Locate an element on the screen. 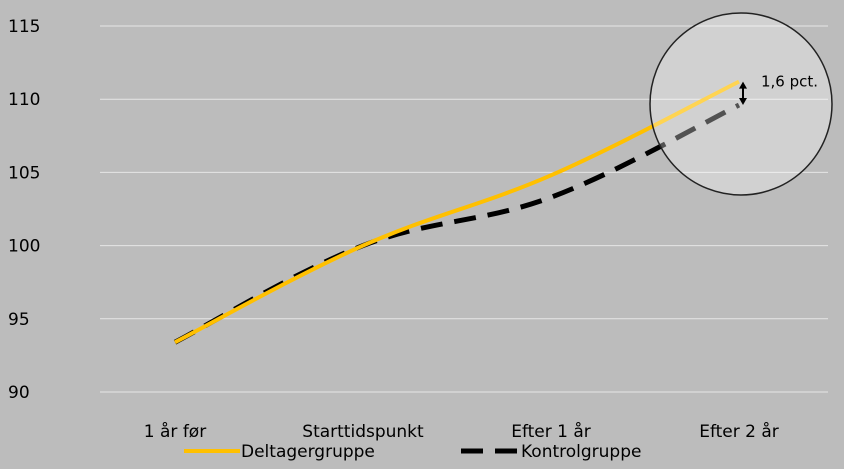 The image size is (844, 469). legend-label-kontrolgruppe: Kontrolgruppe is located at coordinates (581, 452).